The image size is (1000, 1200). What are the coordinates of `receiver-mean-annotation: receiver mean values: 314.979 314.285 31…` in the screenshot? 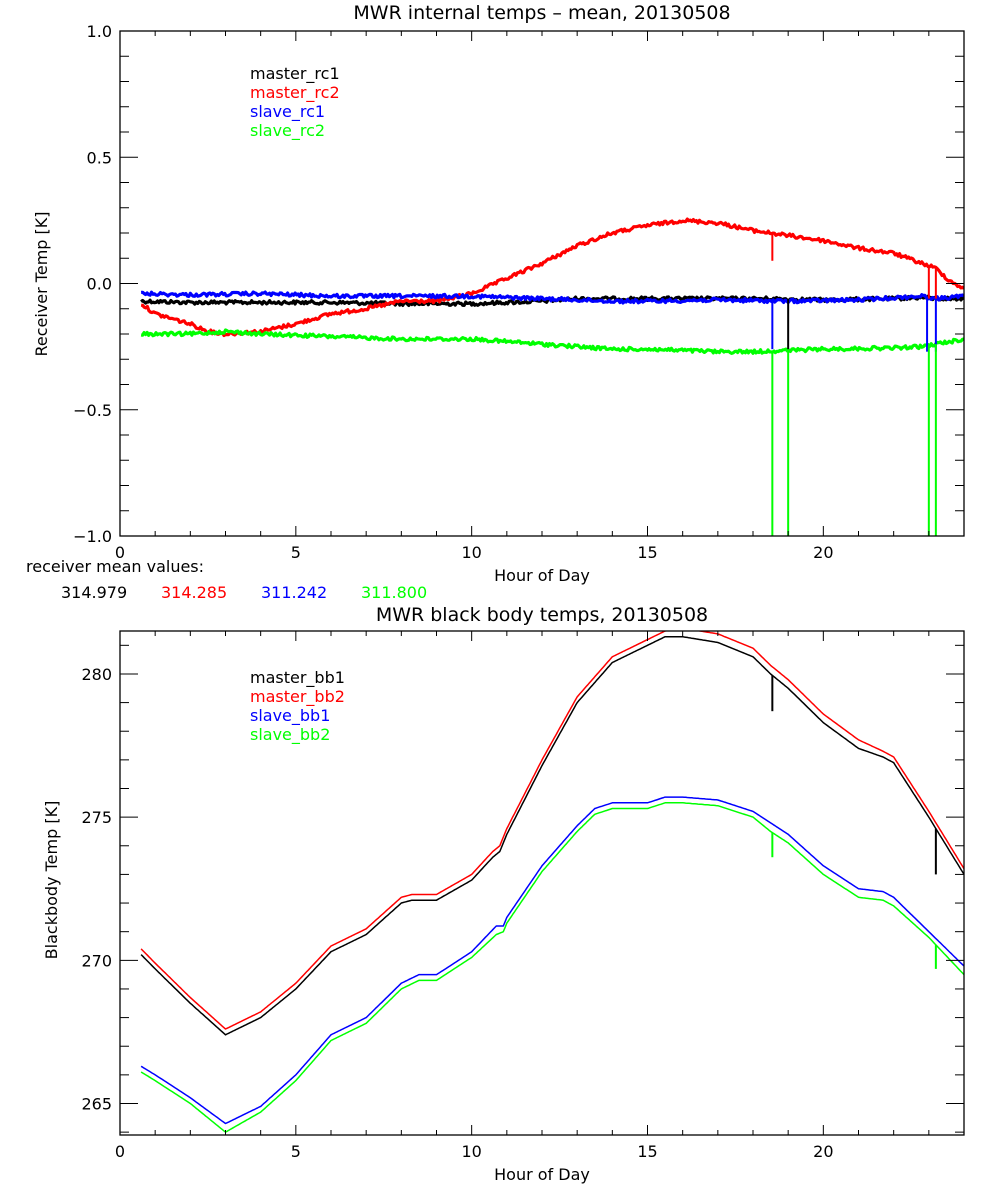 It's located at (226, 579).